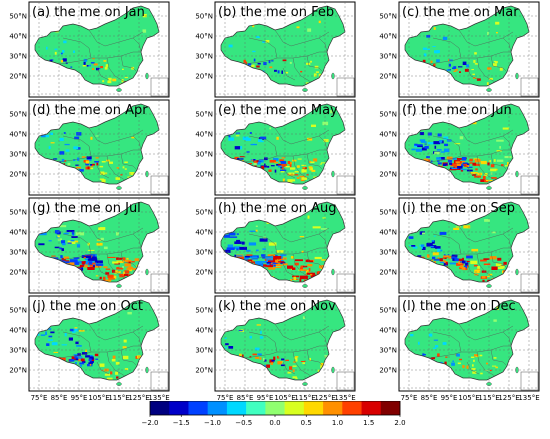  What do you see at coordinates (284, 398) in the screenshot?
I see `longitude-tick-label: 105°E` at bounding box center [284, 398].